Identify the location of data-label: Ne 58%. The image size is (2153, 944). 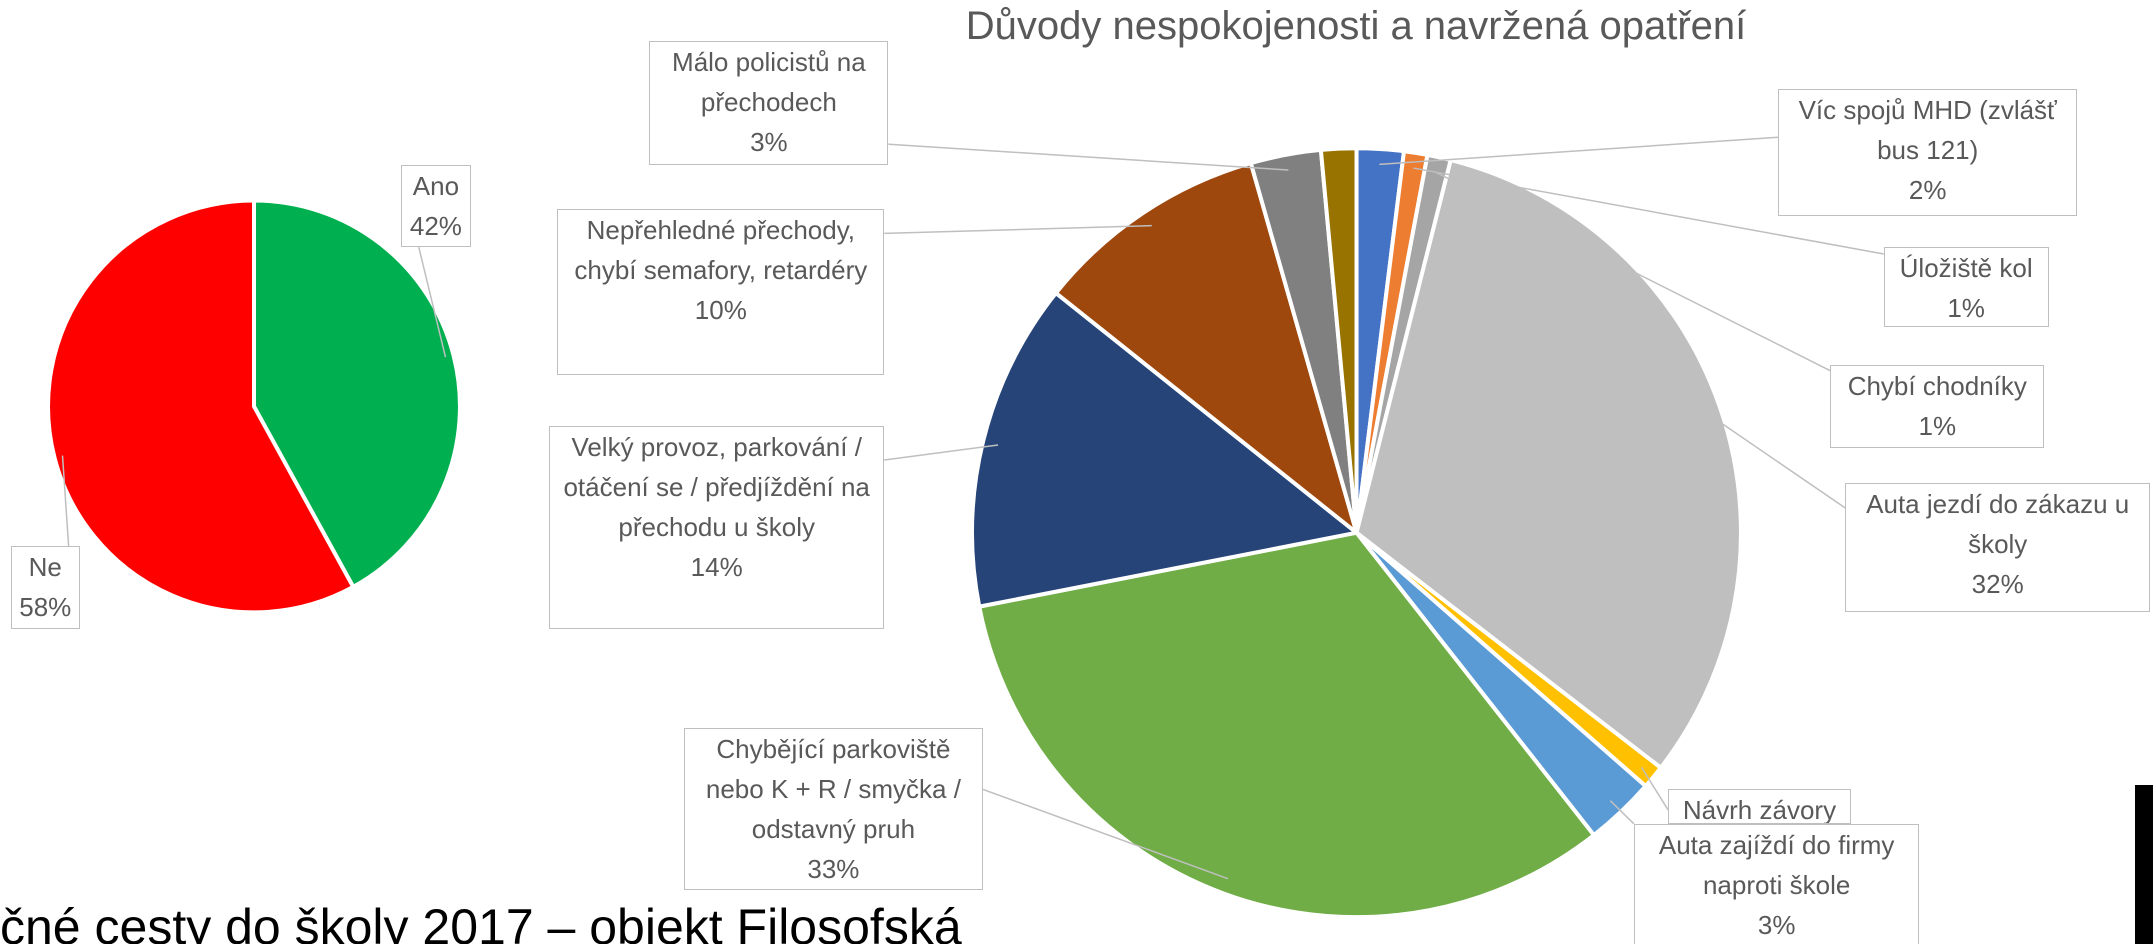
(45, 587).